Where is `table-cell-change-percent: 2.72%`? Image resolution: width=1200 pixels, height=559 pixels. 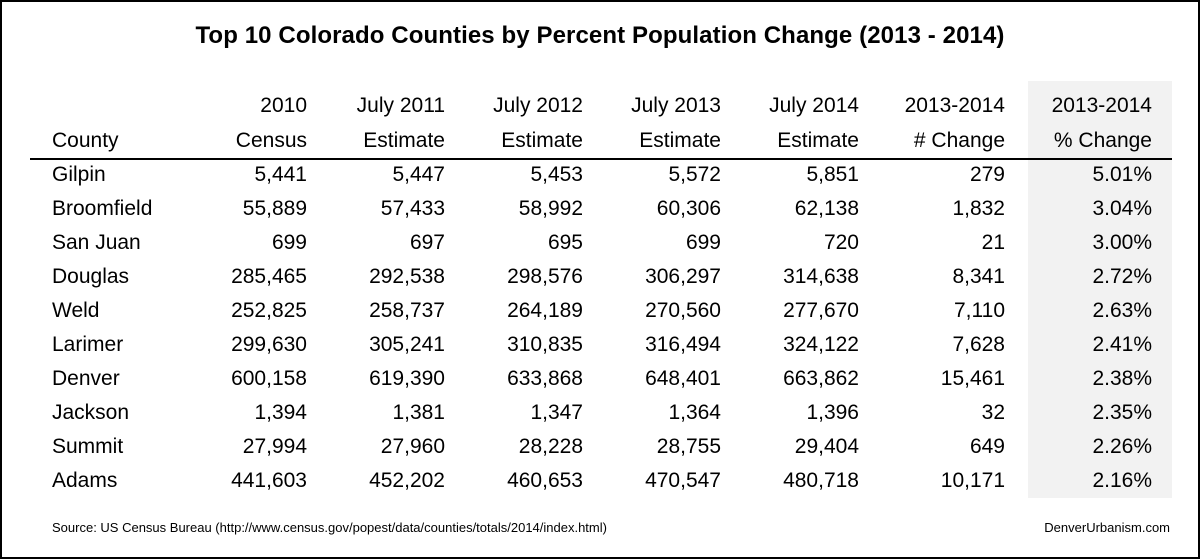 table-cell-change-percent: 2.72% is located at coordinates (1122, 276).